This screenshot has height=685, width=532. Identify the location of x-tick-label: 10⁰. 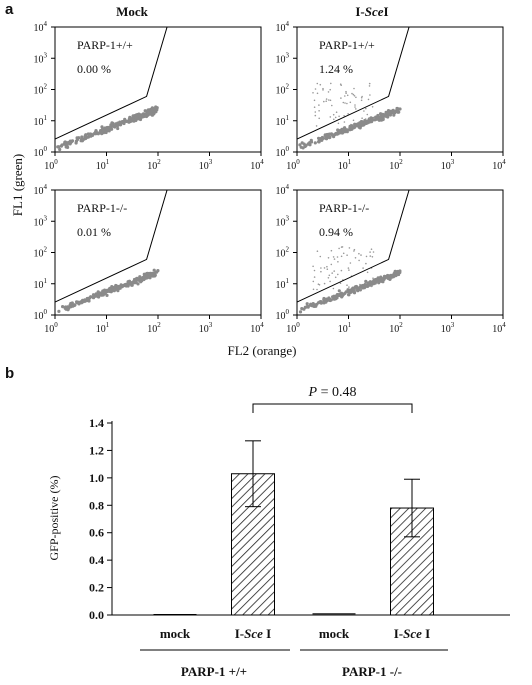
(51, 165).